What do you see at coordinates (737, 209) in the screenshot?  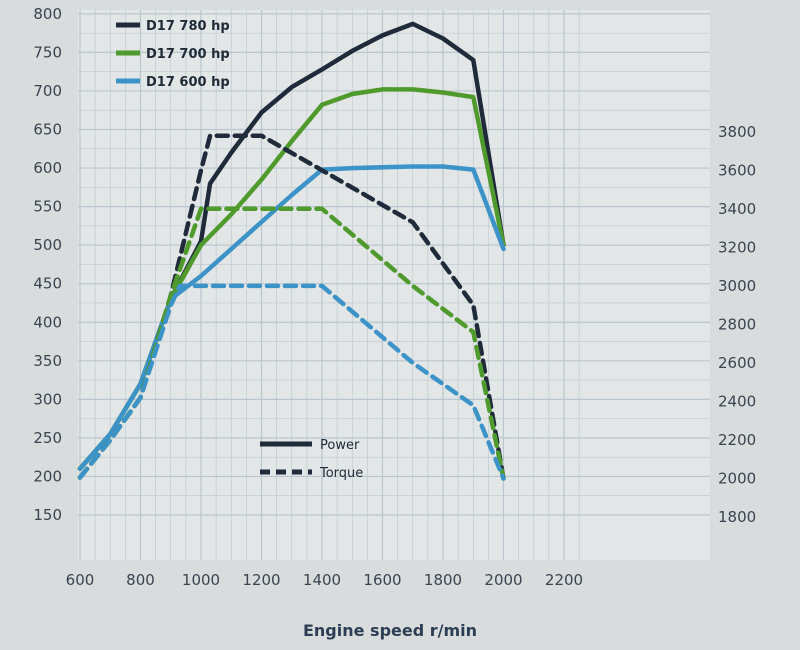 I see `right-tick-label: 3400` at bounding box center [737, 209].